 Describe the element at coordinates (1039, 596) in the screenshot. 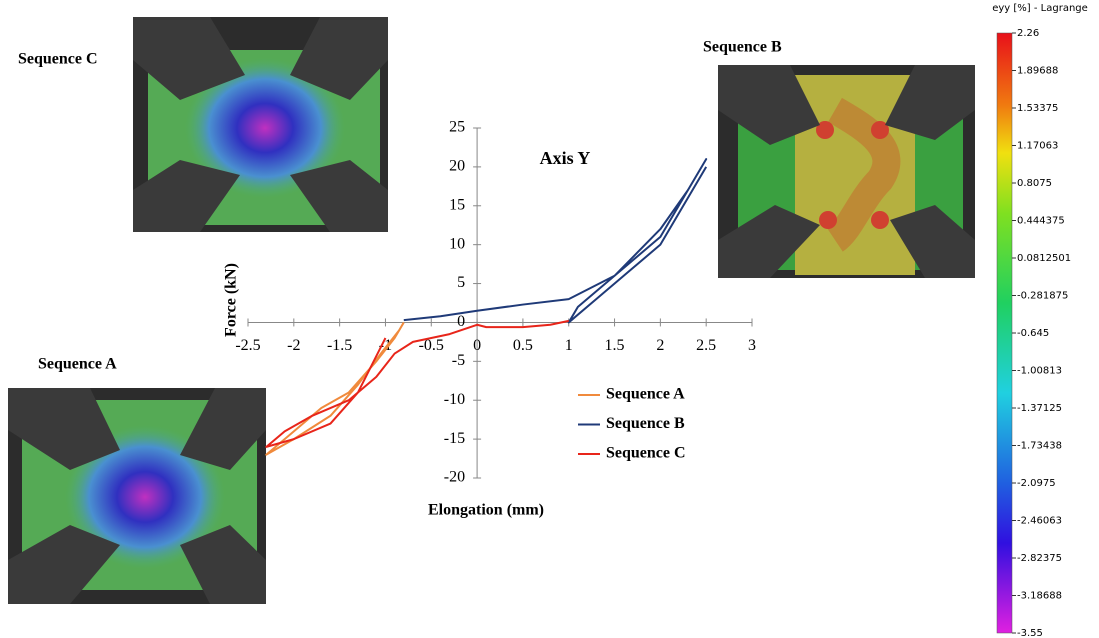

I see `colorbar-tick-label: -3.18688` at that location.